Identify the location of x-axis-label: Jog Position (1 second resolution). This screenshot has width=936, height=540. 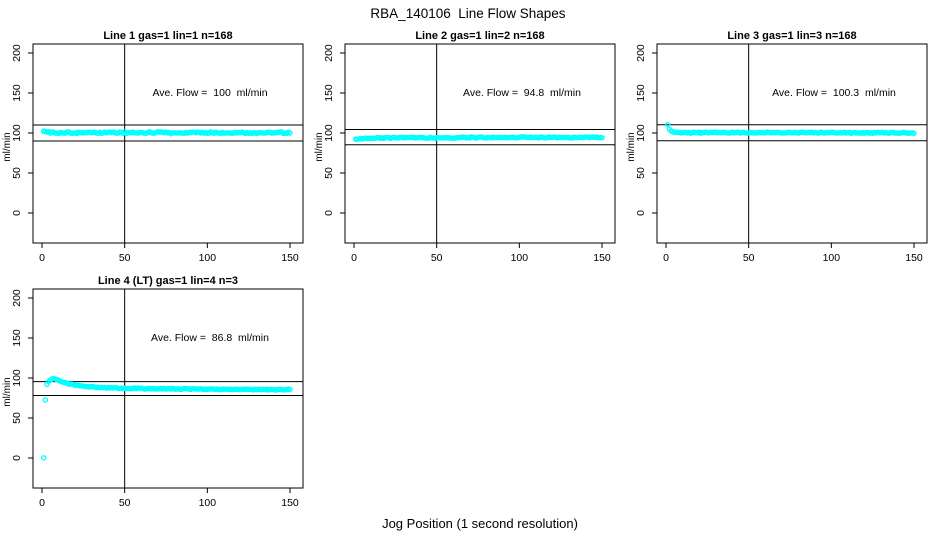
(480, 523).